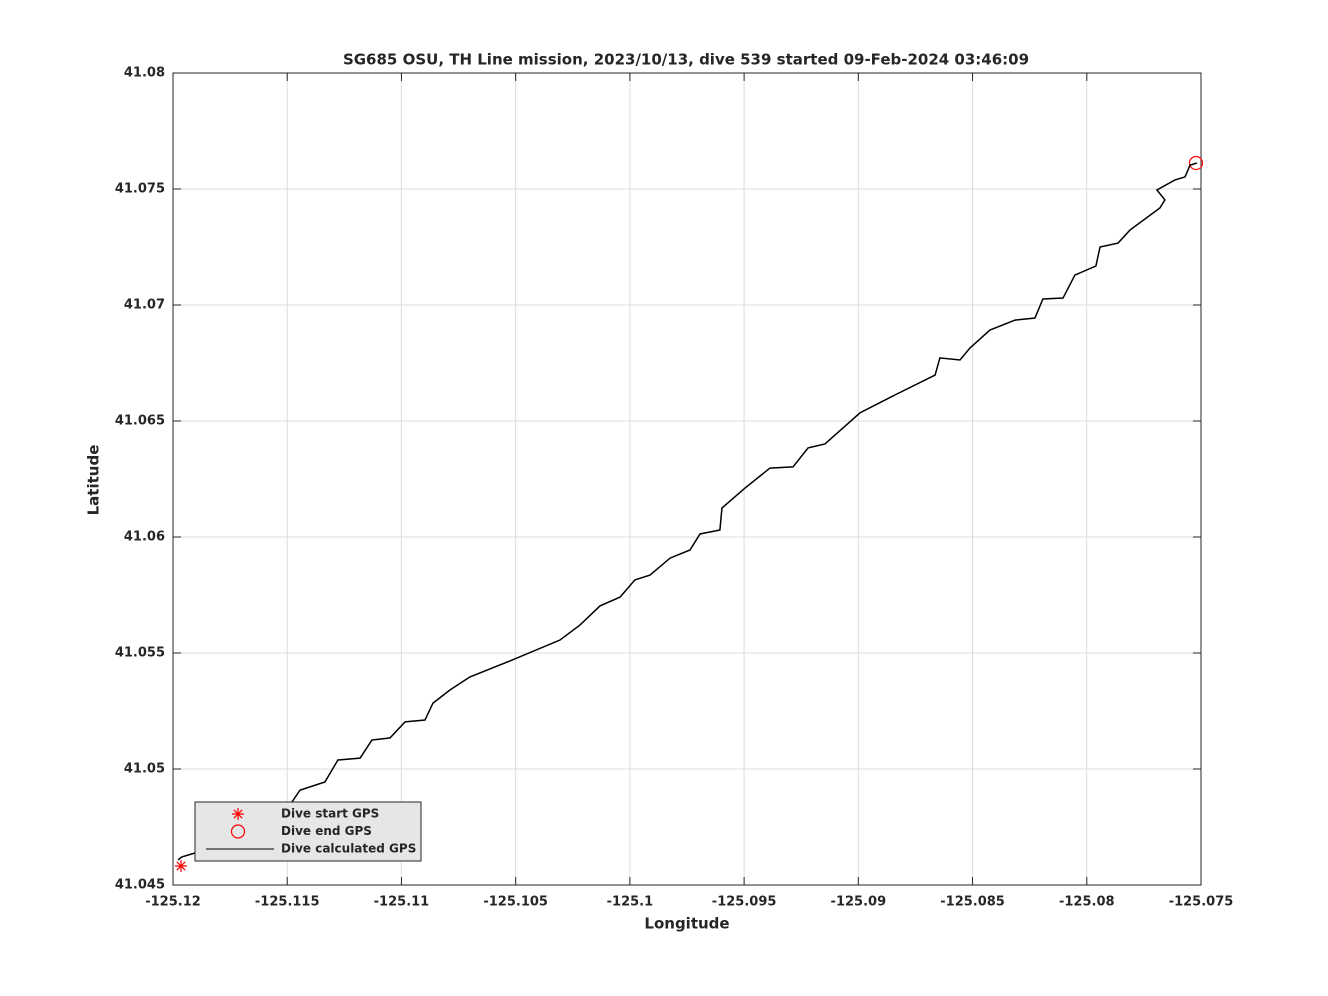  Describe the element at coordinates (859, 902) in the screenshot. I see `x-tick-label: -125.09` at that location.